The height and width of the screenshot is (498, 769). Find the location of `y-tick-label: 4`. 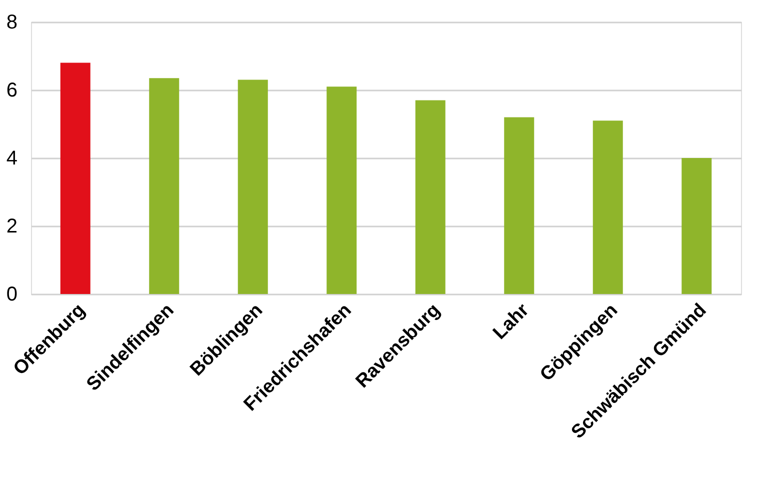

y-tick-label: 4 is located at coordinates (12, 159).